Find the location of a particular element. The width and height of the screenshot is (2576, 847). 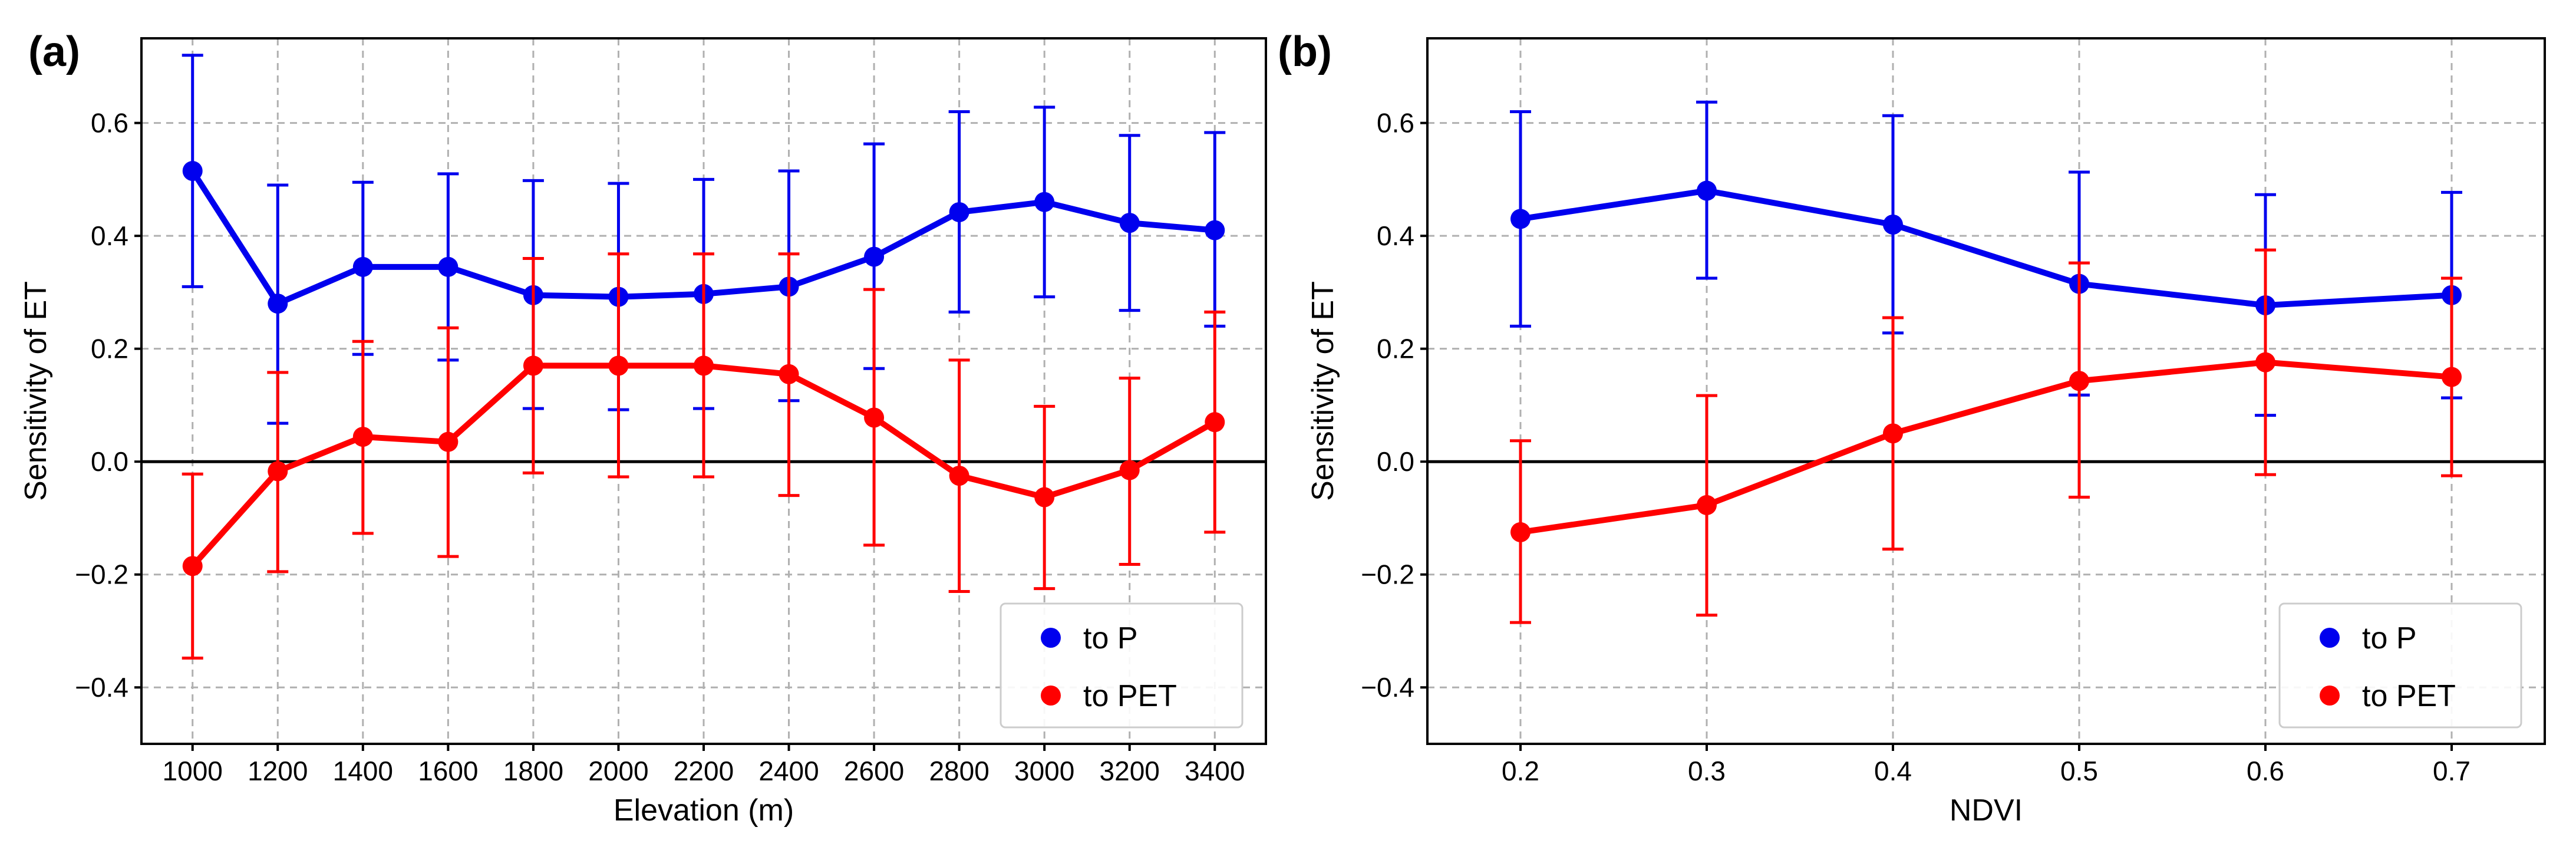

x-tick-label: 0.4 is located at coordinates (1893, 771).